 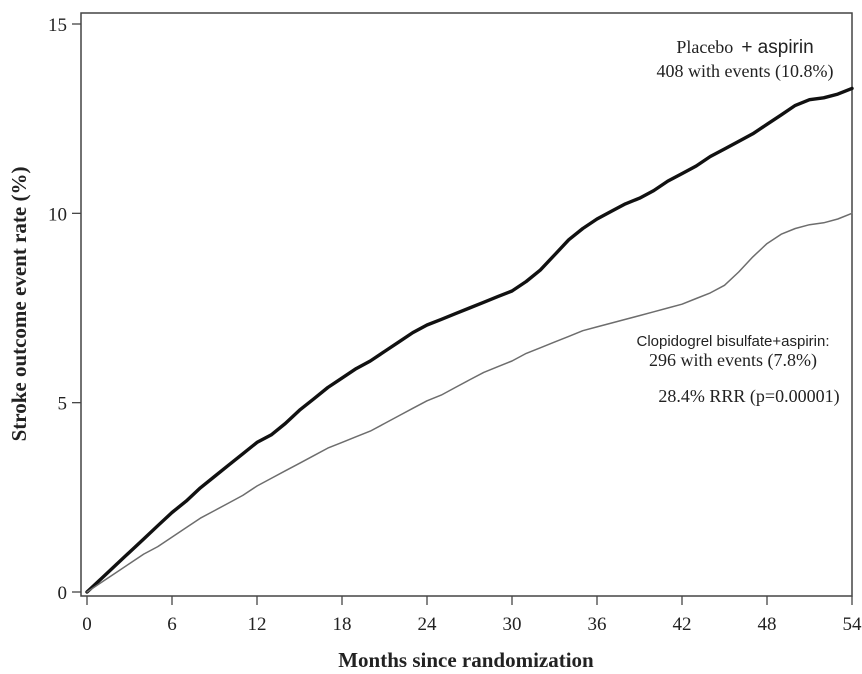 I want to click on x-tick-label: 12, so click(x=257, y=624).